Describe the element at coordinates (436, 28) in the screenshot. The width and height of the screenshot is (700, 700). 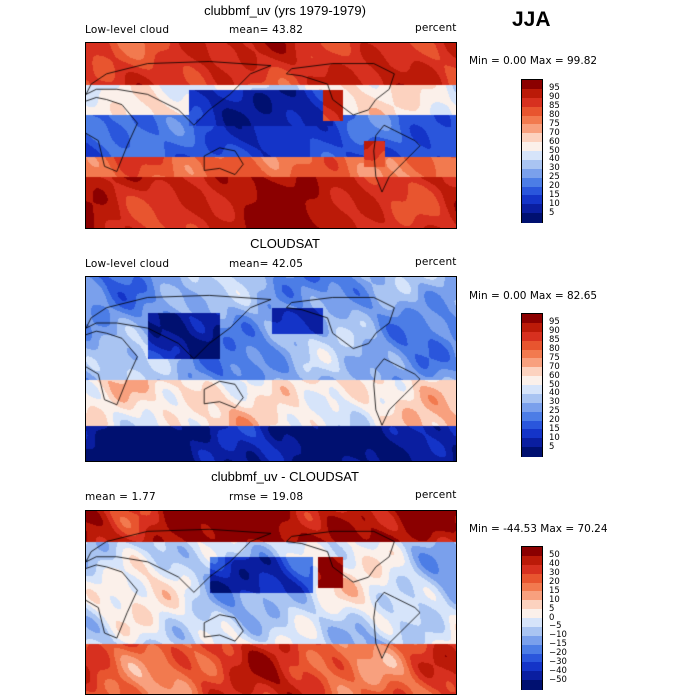
I see `panel-1-units: percent` at that location.